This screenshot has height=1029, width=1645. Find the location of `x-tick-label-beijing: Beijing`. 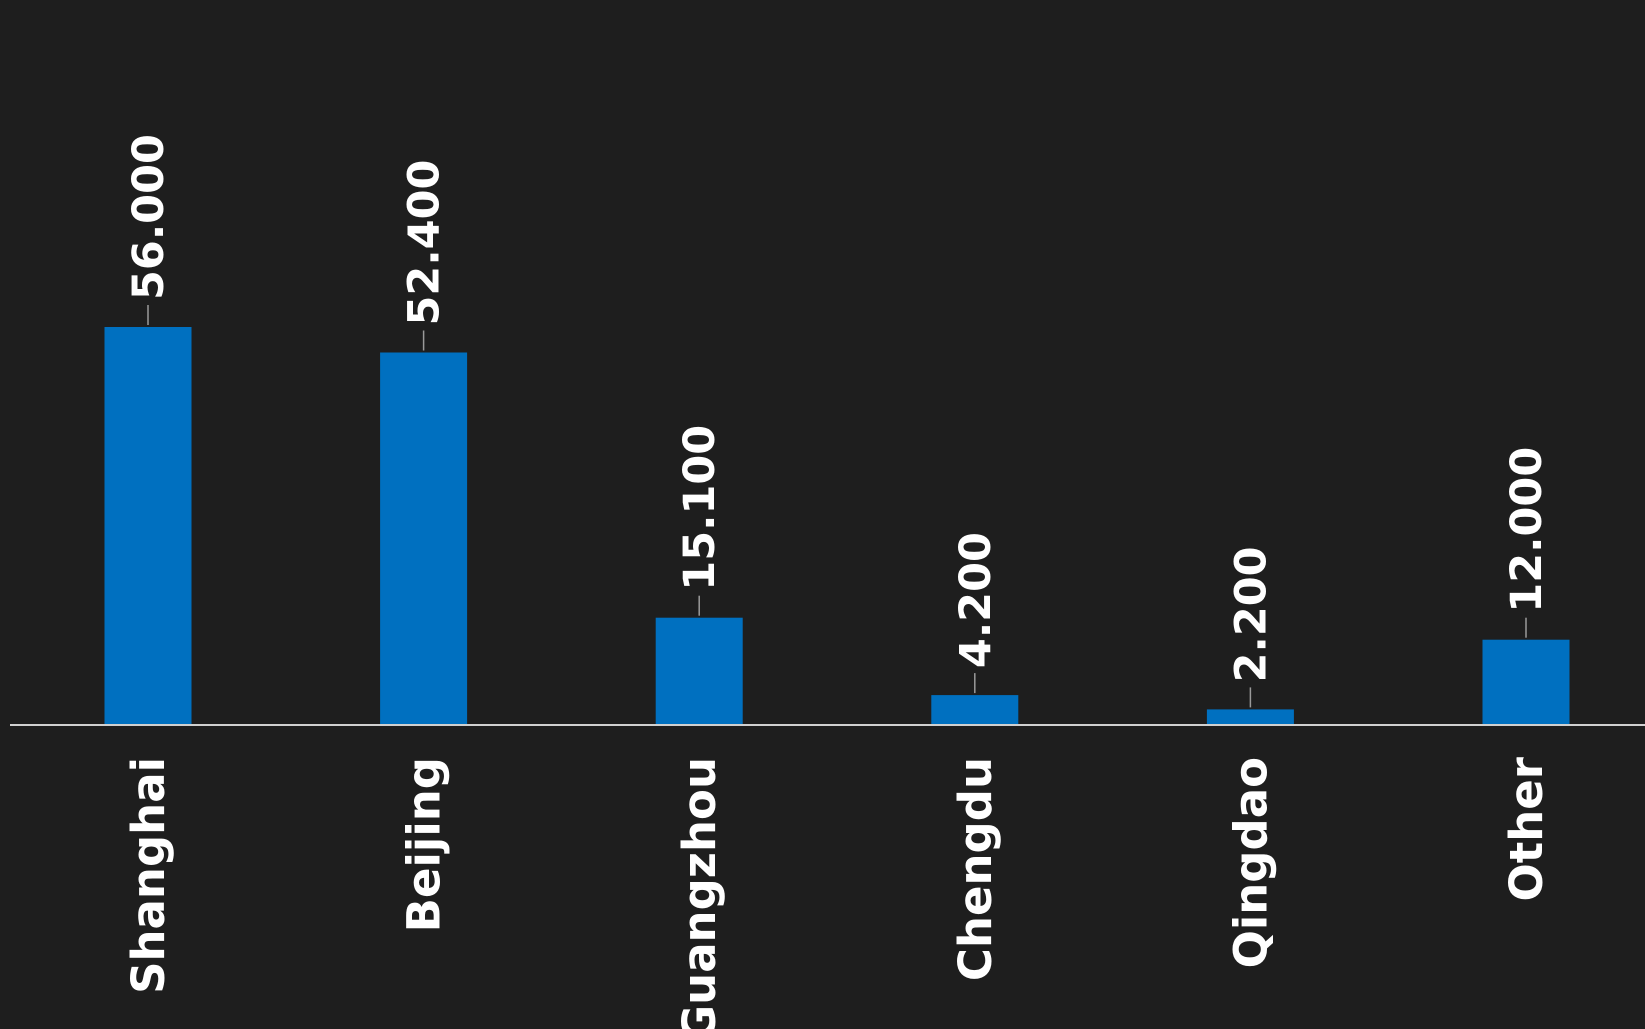

x-tick-label-beijing: Beijing is located at coordinates (424, 844).